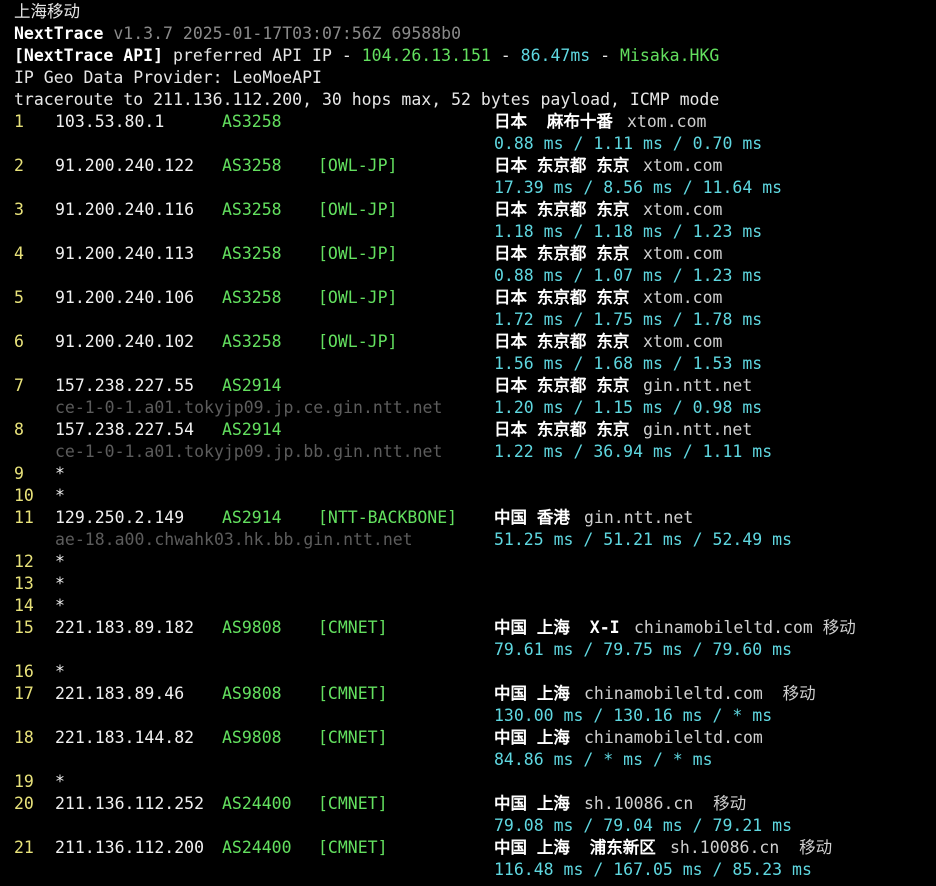 This screenshot has height=886, width=936. Describe the element at coordinates (628, 407) in the screenshot. I see `hop-rtt: 1.20 ms / 1.15 ms / 0.98 ms` at that location.